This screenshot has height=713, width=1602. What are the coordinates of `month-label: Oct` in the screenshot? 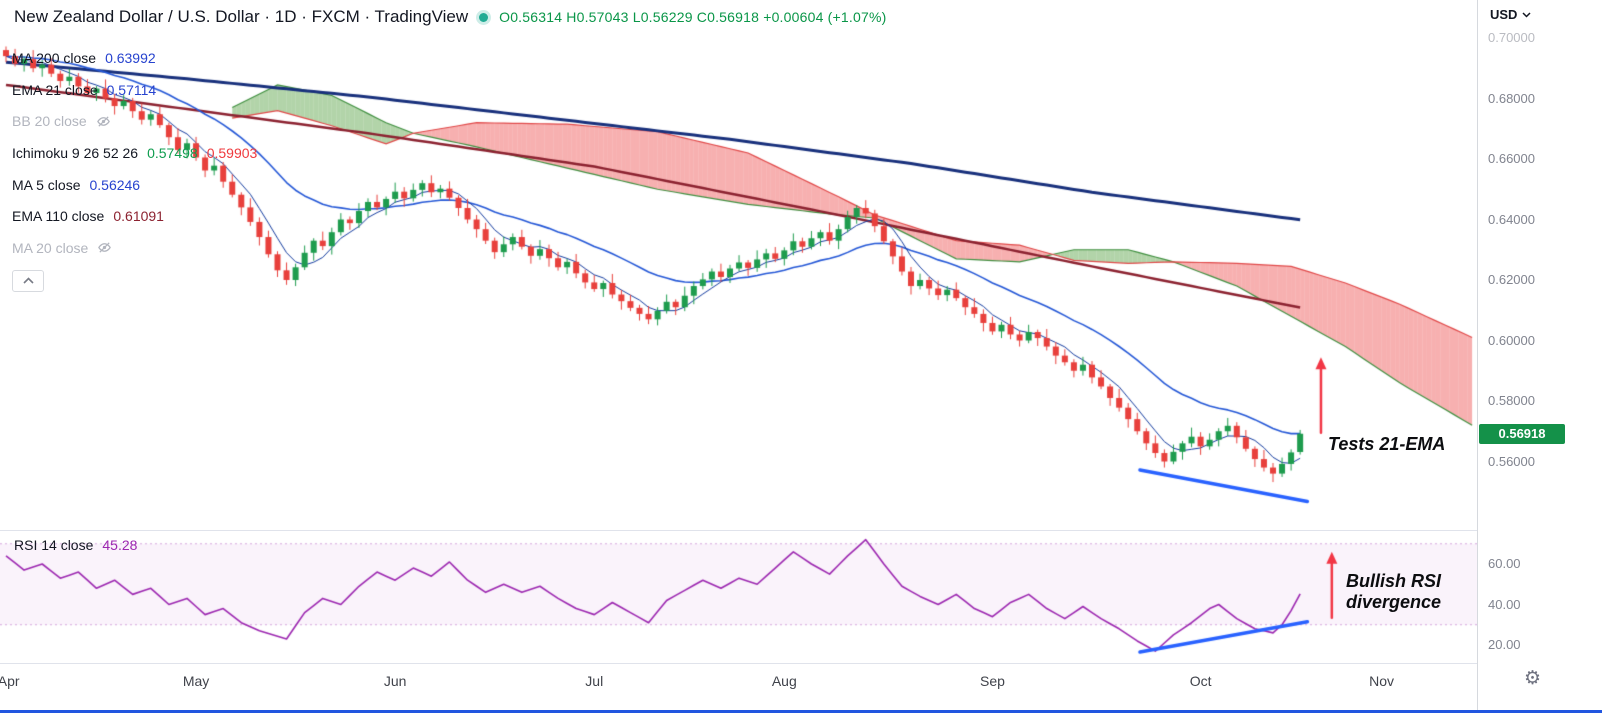 It's located at (1200, 681).